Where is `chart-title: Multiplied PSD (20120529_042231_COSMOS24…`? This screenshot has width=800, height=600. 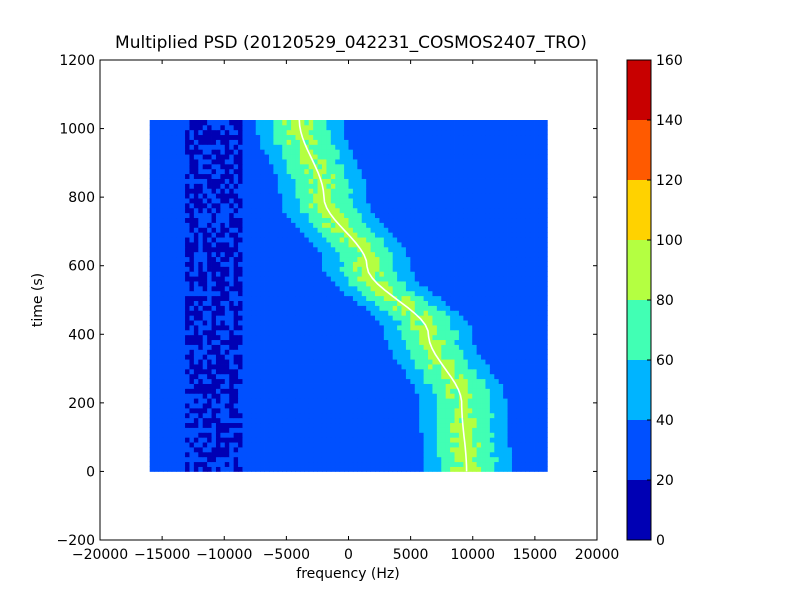 chart-title: Multiplied PSD (20120529_042231_COSMOS24… is located at coordinates (351, 43).